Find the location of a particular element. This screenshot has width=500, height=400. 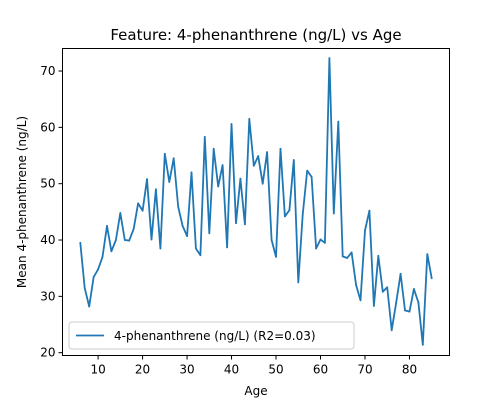

y-tick-label: 20 is located at coordinates (47, 353).